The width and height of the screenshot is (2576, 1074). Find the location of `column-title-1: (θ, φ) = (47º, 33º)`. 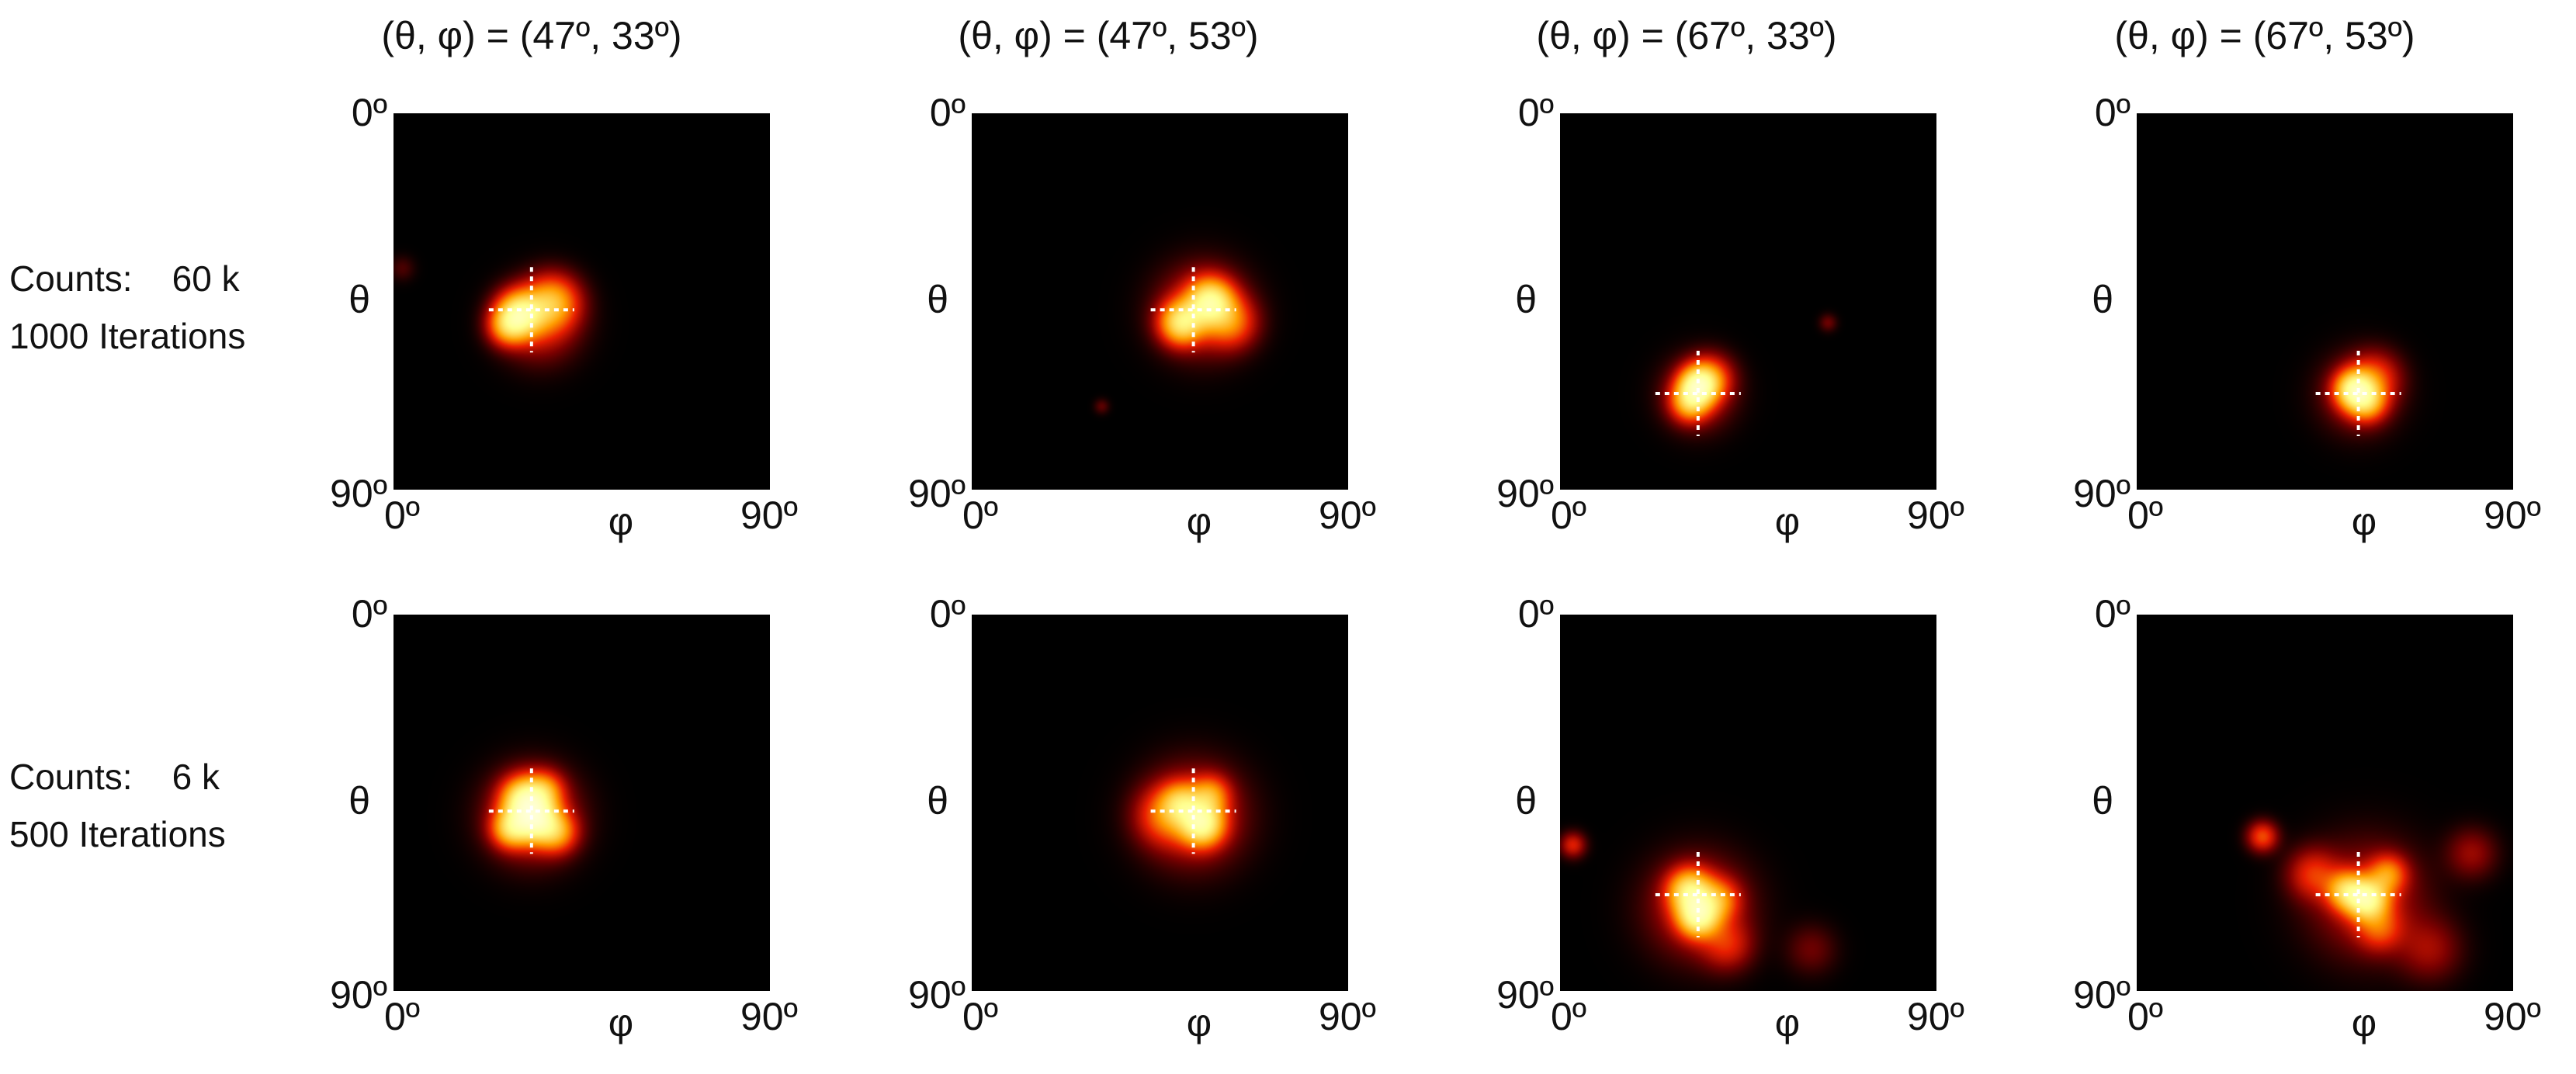

column-title-1: (θ, φ) = (47º, 33º) is located at coordinates (531, 35).